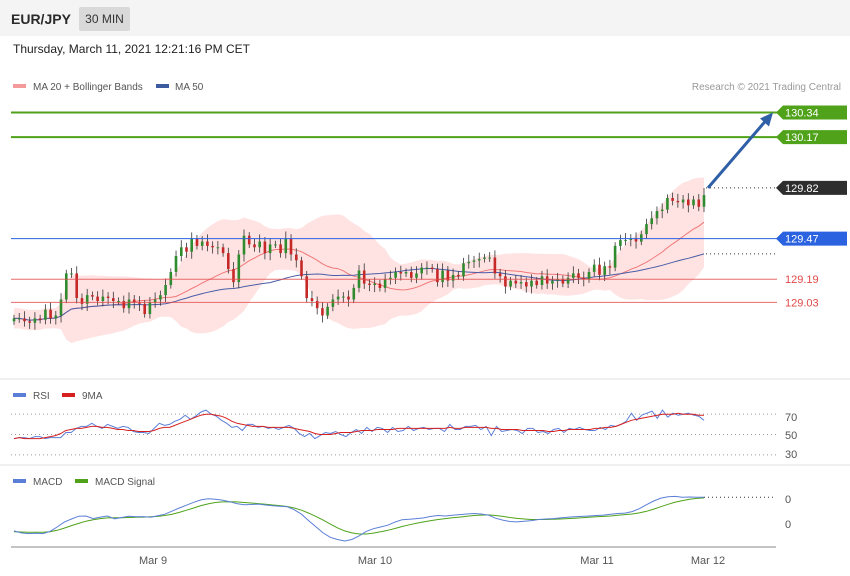 The image size is (850, 576). I want to click on resistance-level-label: 130.34, so click(802, 113).